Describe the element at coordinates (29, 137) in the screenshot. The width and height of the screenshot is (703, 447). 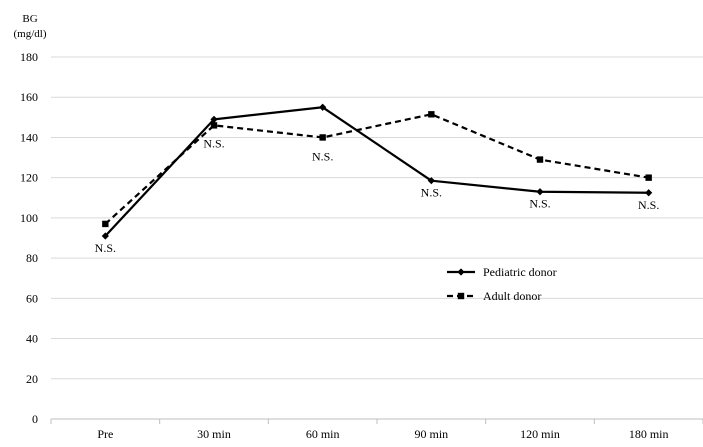
I see `y-tick-label: 140` at that location.